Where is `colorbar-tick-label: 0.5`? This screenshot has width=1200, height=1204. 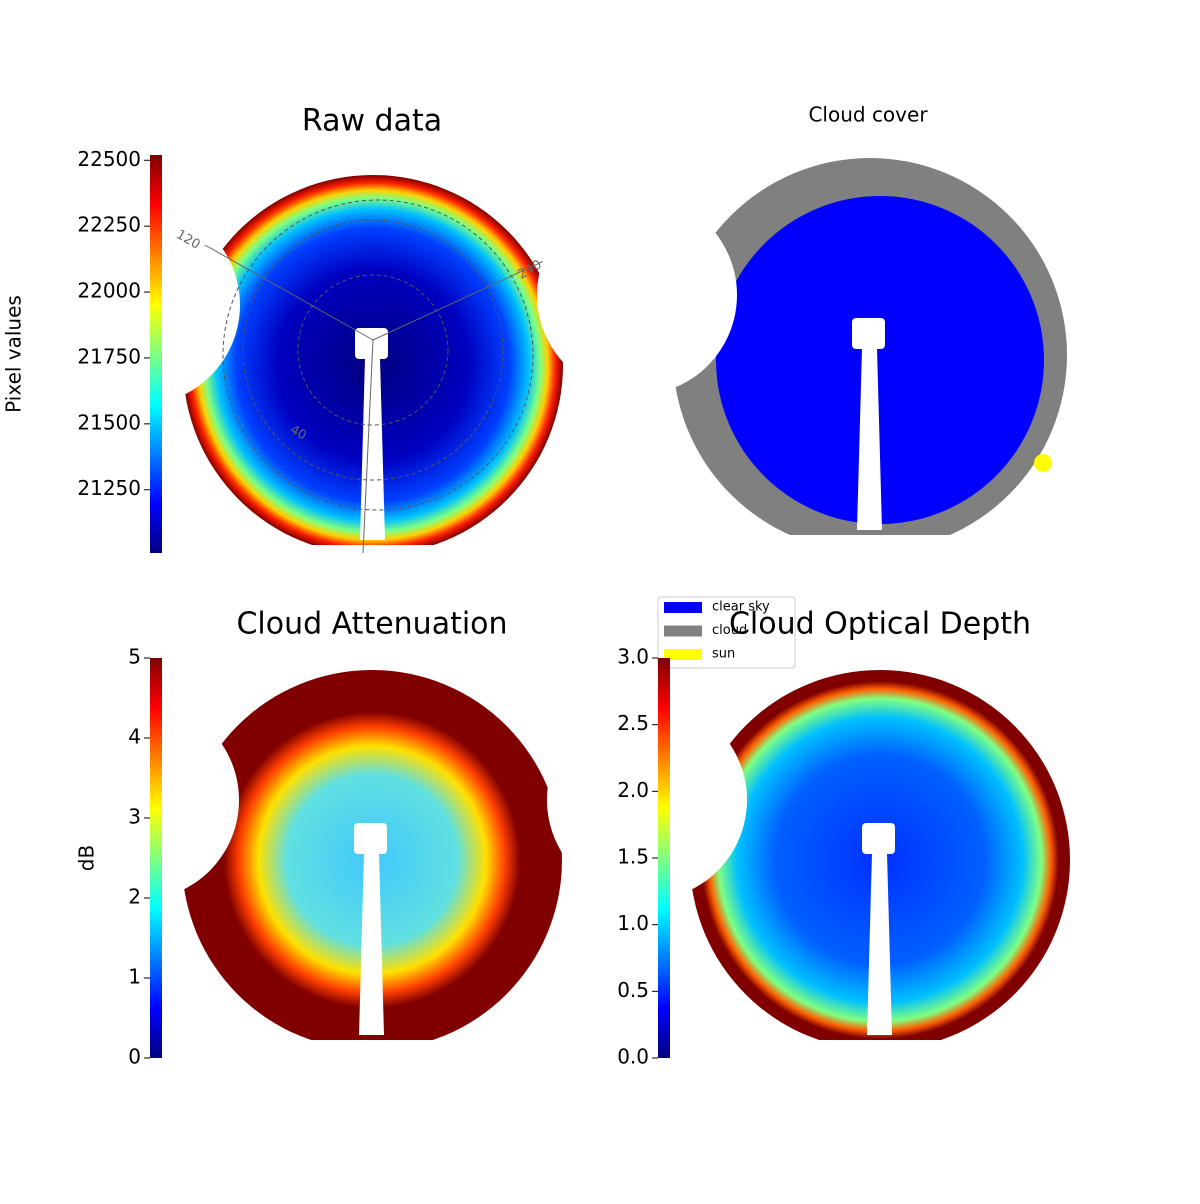 colorbar-tick-label: 0.5 is located at coordinates (633, 990).